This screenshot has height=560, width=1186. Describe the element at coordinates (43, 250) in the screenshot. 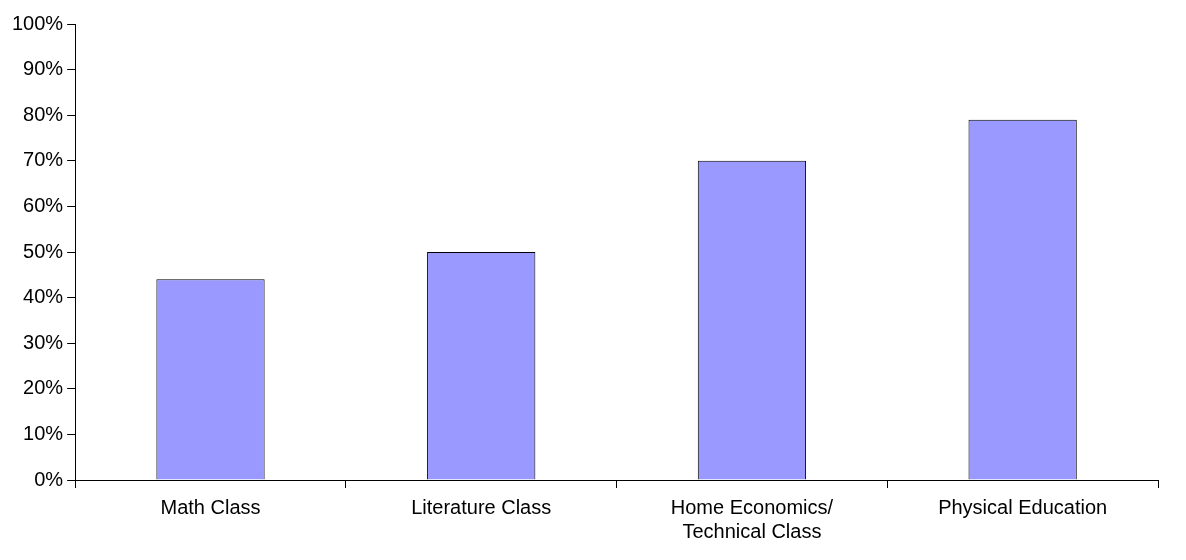

I see `y-tick-label: 50%` at that location.